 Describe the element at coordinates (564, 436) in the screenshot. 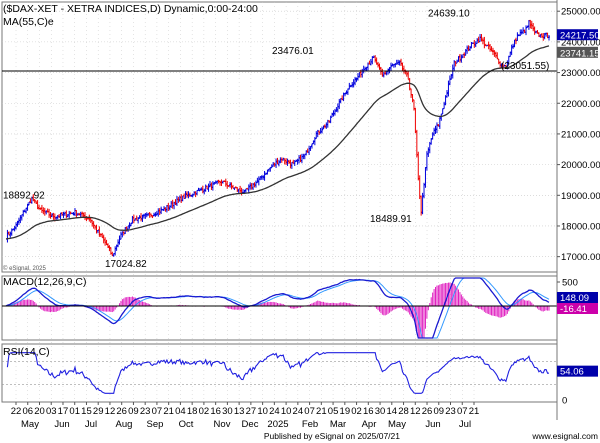

I see `footer-site: www.esignal.com` at that location.